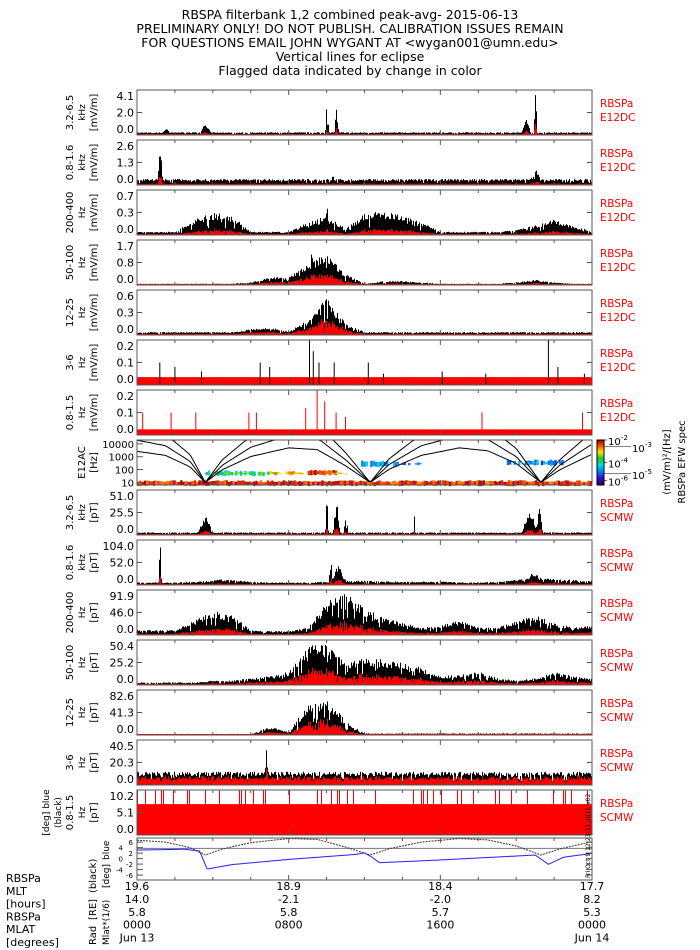 This screenshot has width=700, height=950. I want to click on panel-b-3-6.5k: 51.0 25.5 0.0 3.2-6.5 kHz [pT] RBSPa SCMW, so click(349, 512).